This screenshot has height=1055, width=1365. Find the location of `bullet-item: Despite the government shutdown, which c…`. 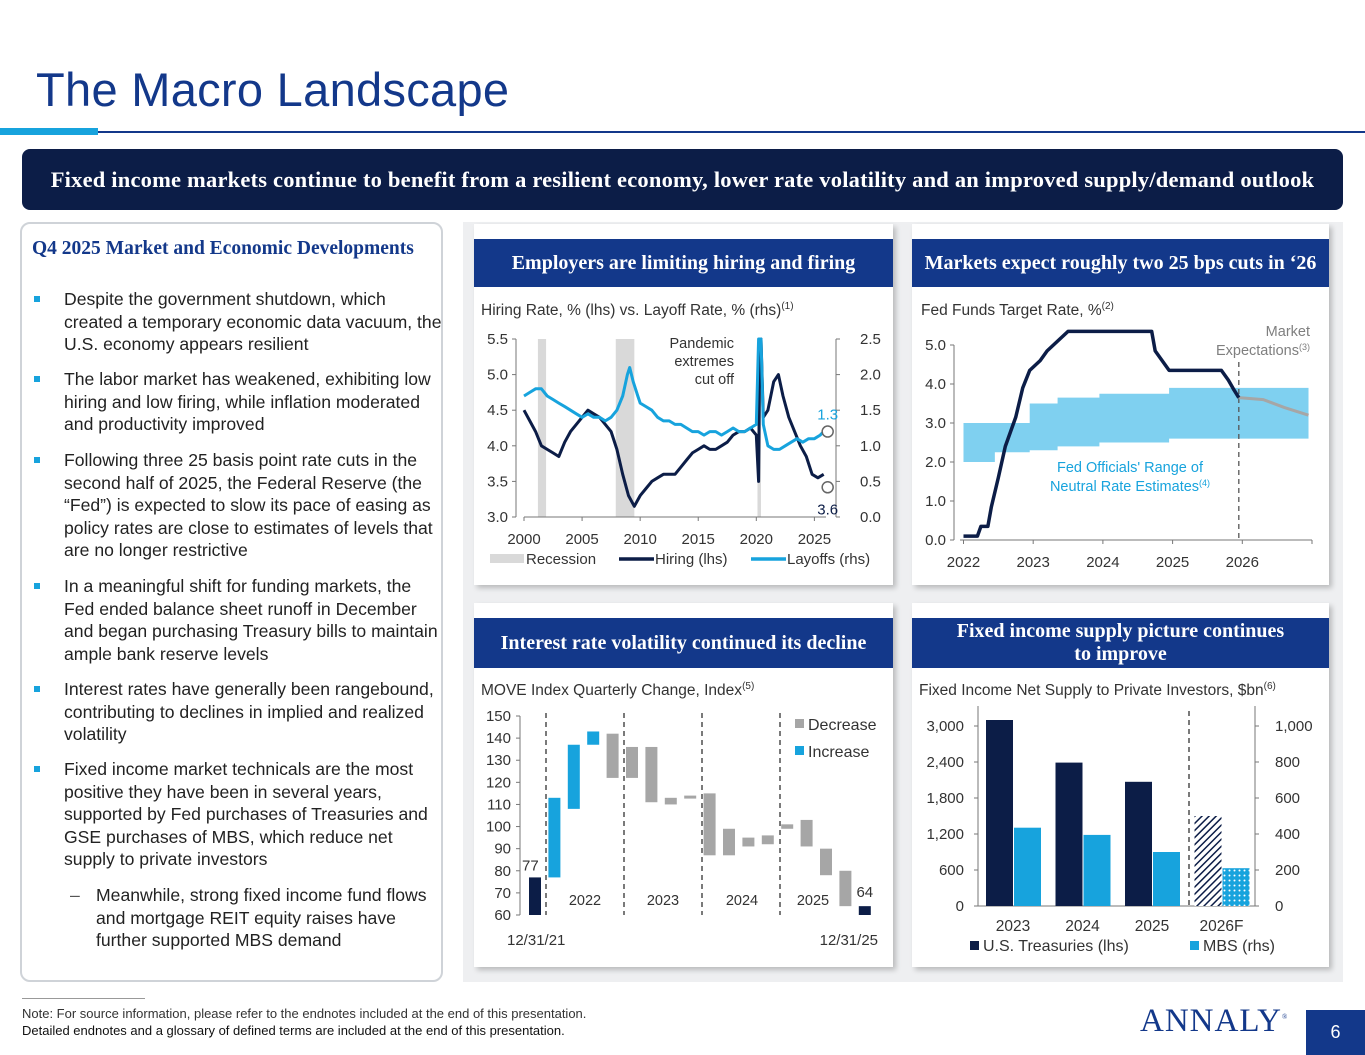

bullet-item: Despite the government shutdown, which c… is located at coordinates (237, 322).